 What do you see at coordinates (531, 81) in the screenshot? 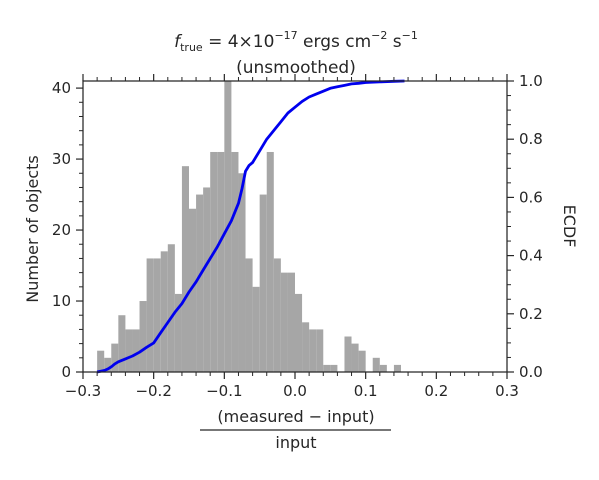
I see `y-tick-label-right: 1.0` at bounding box center [531, 81].